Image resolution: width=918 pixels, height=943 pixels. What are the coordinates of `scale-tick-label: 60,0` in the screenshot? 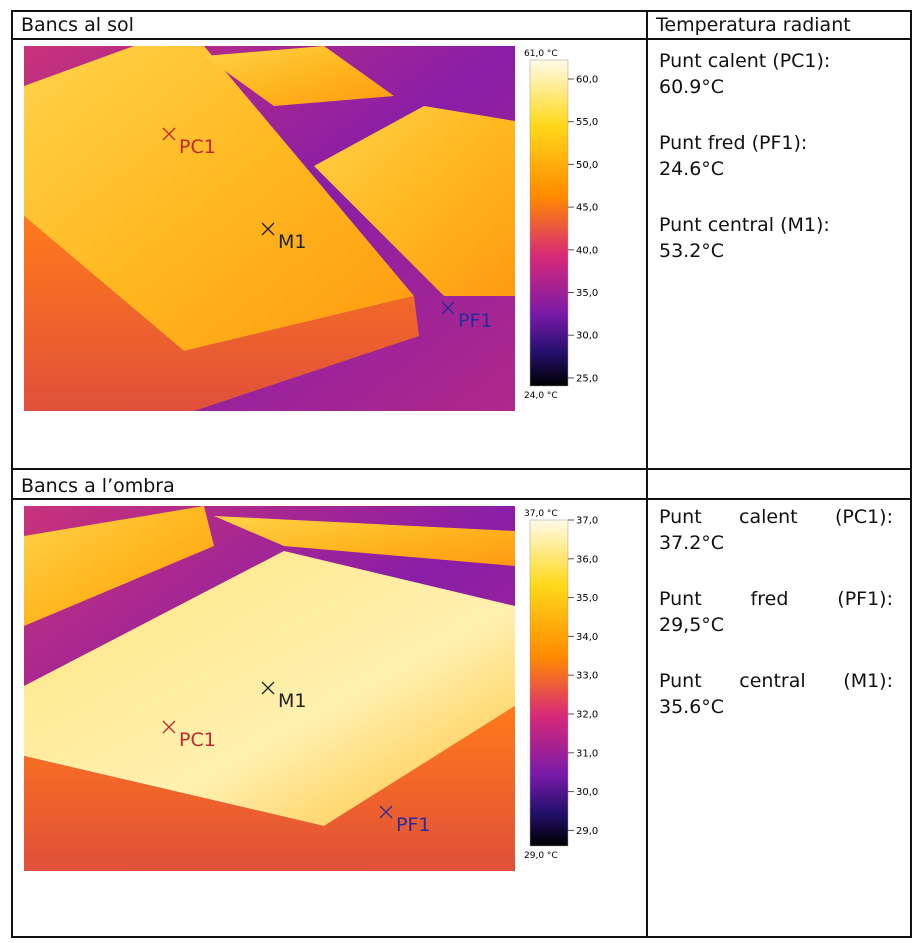 It's located at (587, 80).